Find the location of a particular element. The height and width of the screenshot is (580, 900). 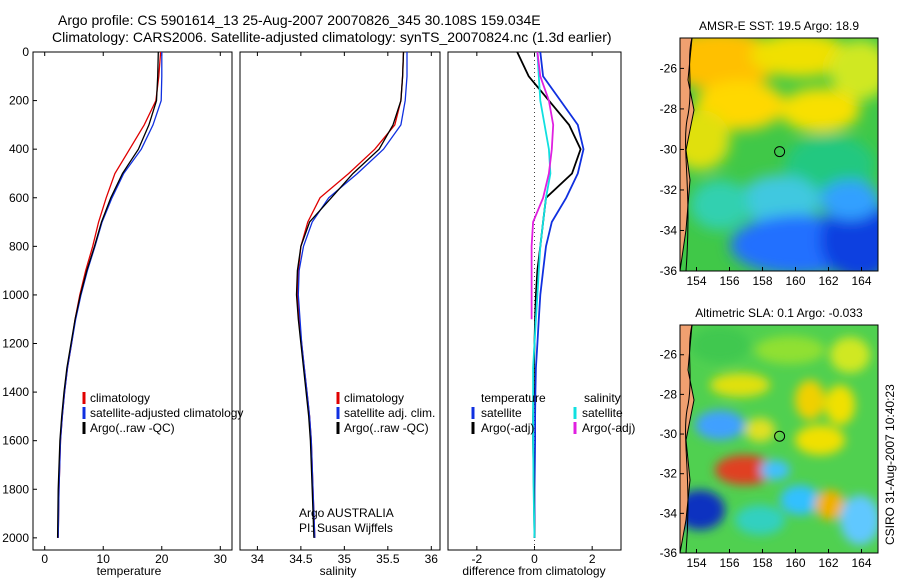

sst-map-field is located at coordinates (779, 154).